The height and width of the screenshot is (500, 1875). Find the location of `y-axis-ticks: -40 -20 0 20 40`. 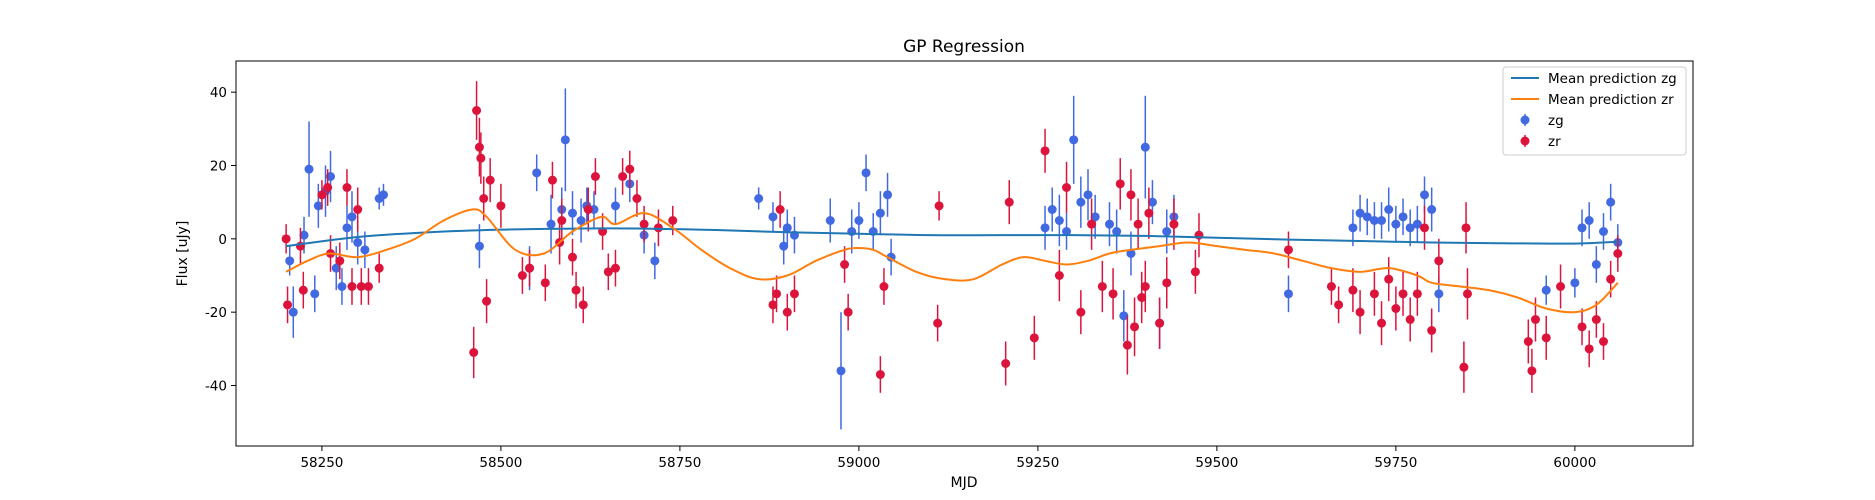

y-axis-ticks: -40 -20 0 20 40 is located at coordinates (220, 240).